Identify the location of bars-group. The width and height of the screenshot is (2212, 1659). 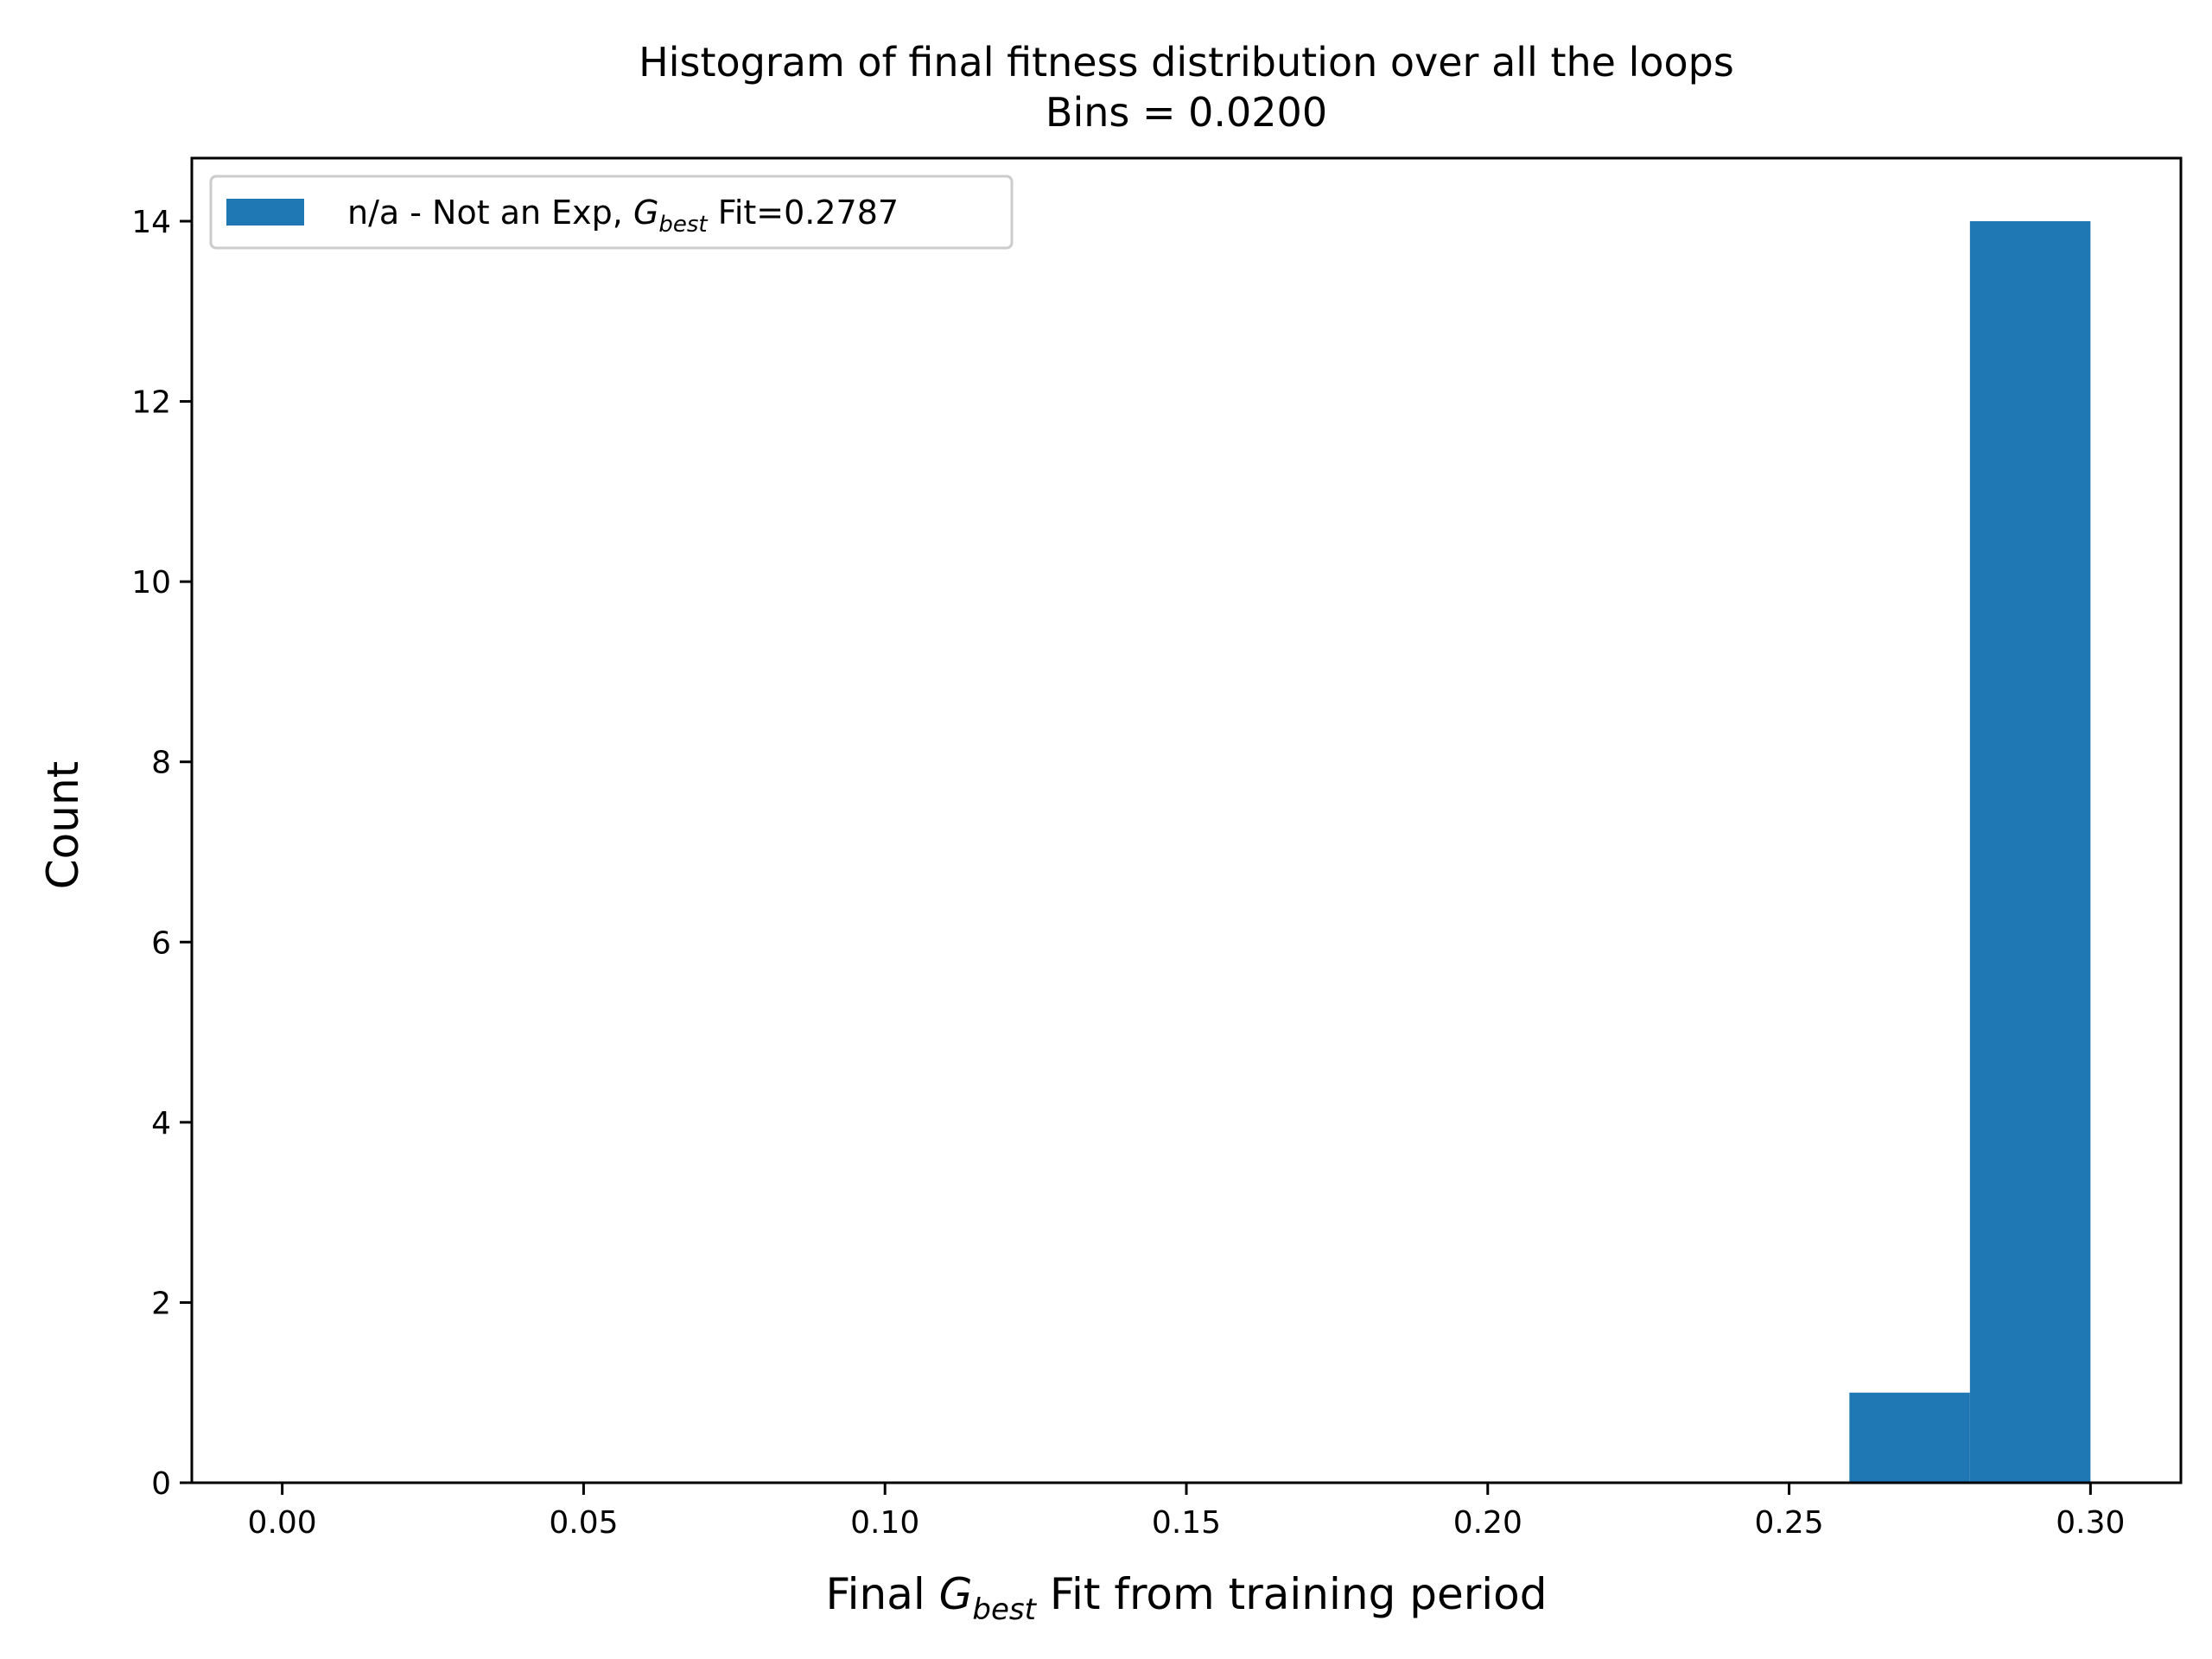
(1970, 852).